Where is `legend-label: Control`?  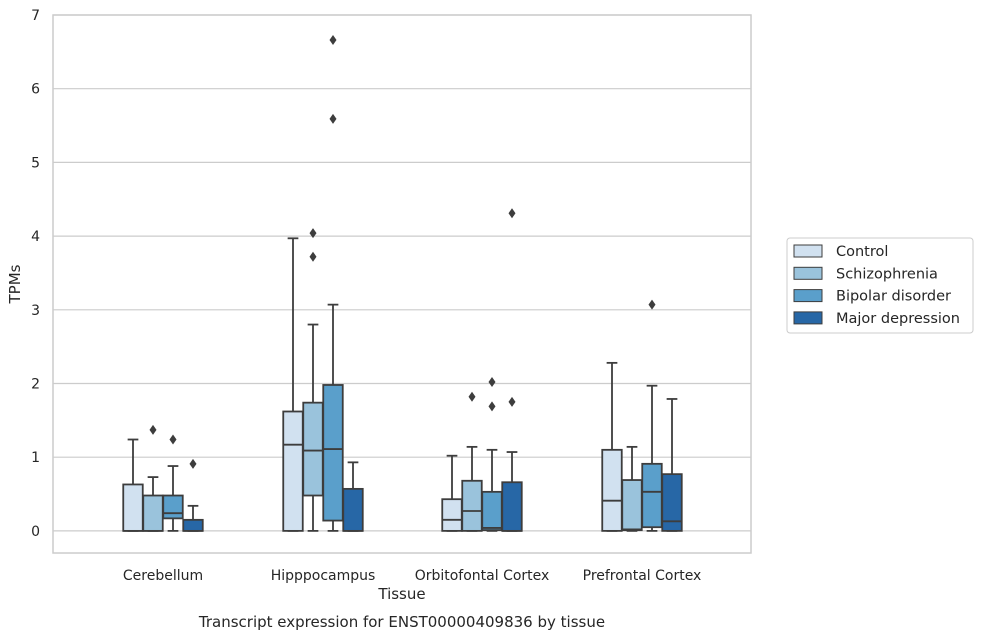
legend-label: Control is located at coordinates (862, 252).